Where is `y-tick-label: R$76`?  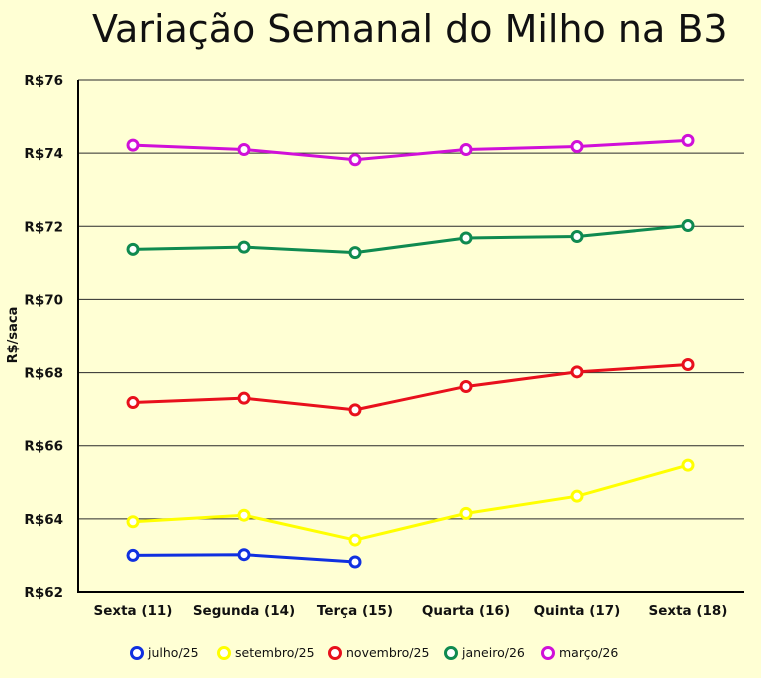
y-tick-label: R$76 is located at coordinates (43, 81).